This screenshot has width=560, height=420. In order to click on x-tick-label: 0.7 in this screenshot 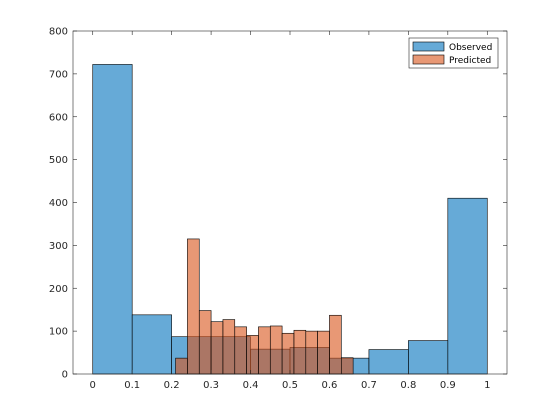, I will do `click(369, 385)`.